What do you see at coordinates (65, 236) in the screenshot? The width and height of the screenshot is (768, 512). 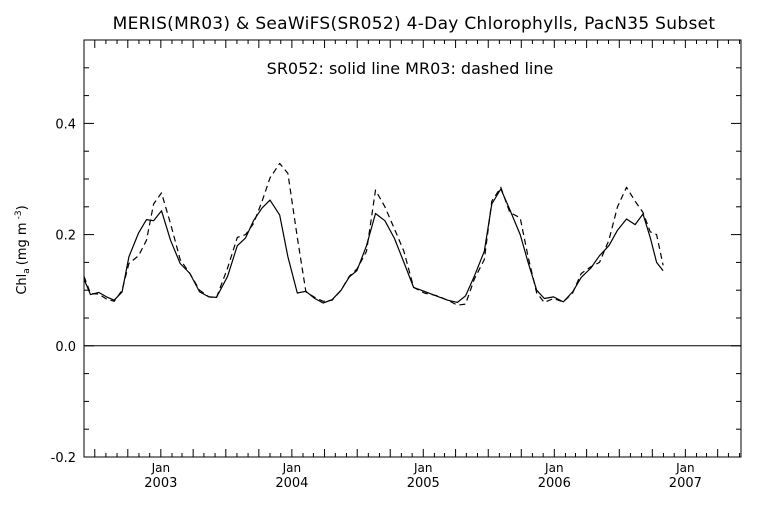 I see `y-tick-label: 0.2` at bounding box center [65, 236].